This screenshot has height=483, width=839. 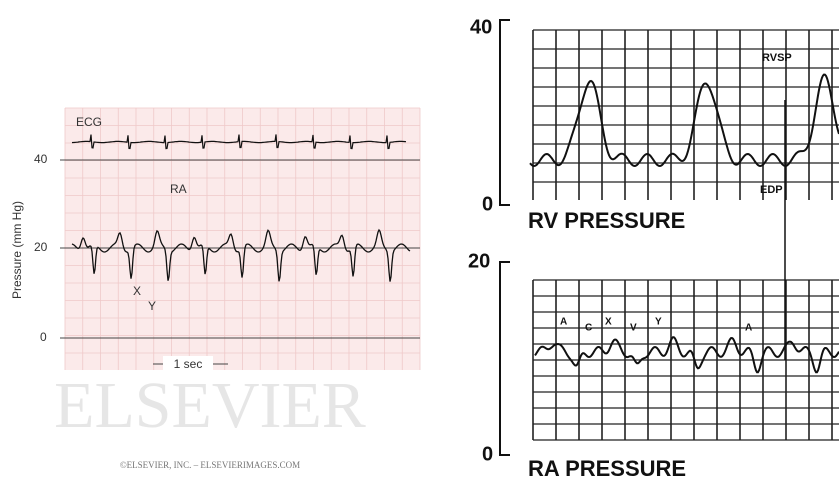 I want to click on copyright: ©ELSEVIER, INC. – ELSEVIERIMAGES.COM, so click(x=210, y=465).